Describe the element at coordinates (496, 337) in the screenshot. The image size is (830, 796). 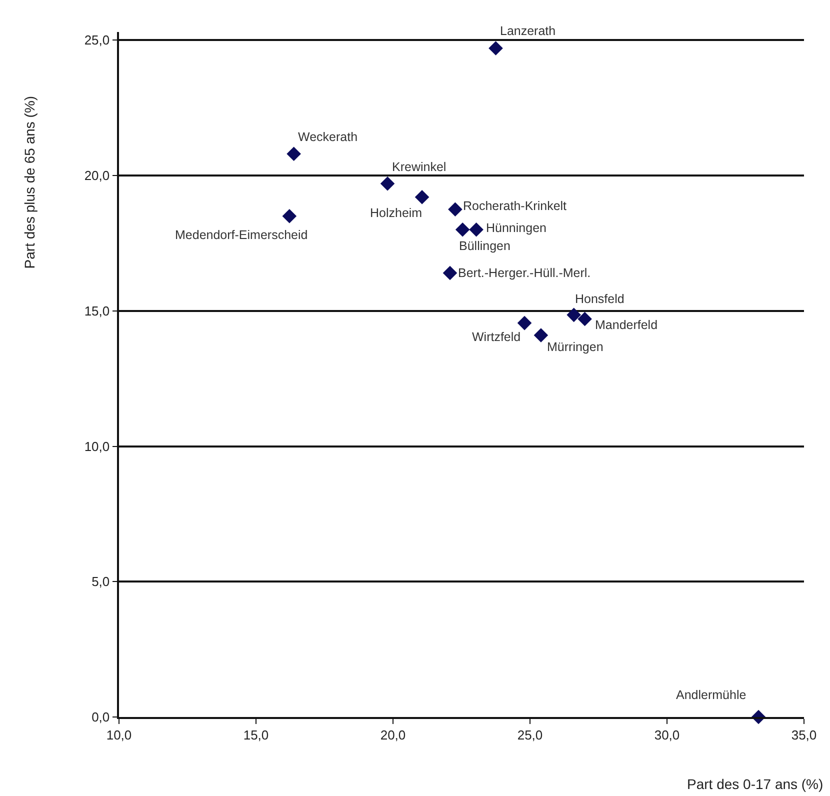
I see `annotation: Wirtzfeld` at that location.